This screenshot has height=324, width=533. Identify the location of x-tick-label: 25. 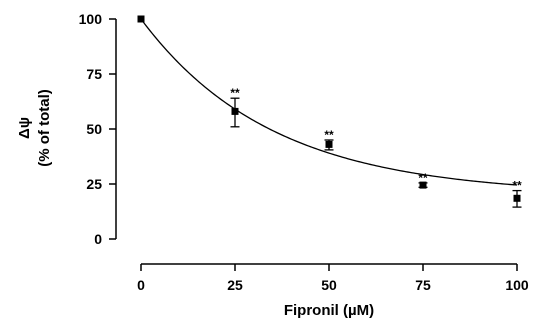
(235, 285).